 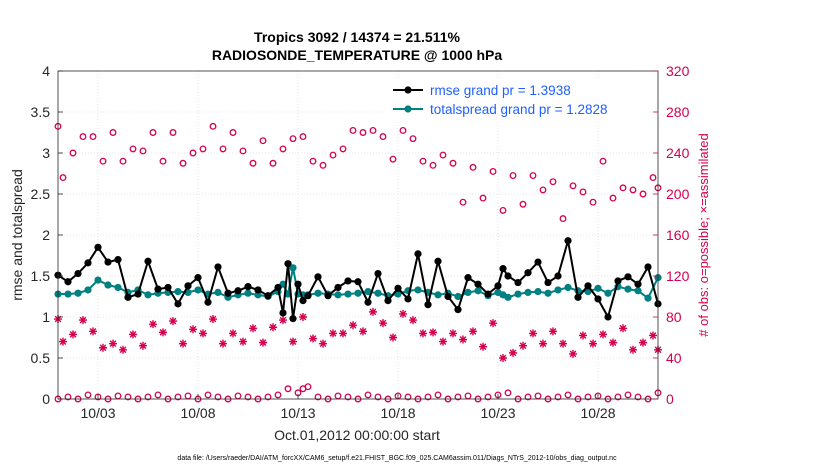 What do you see at coordinates (678, 276) in the screenshot?
I see `right-y-tick-label: 120` at bounding box center [678, 276].